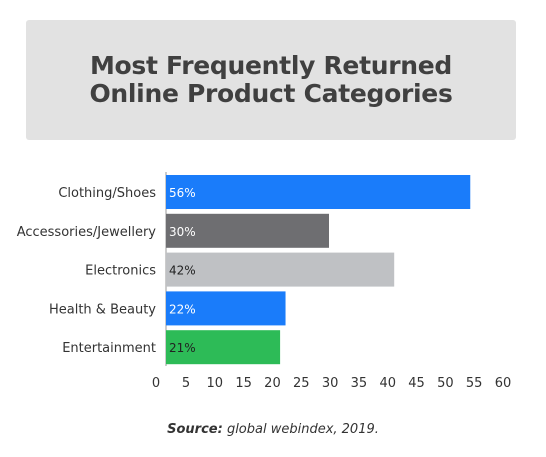 The image size is (546, 457). I want to click on category-label: Entertainment, so click(109, 348).